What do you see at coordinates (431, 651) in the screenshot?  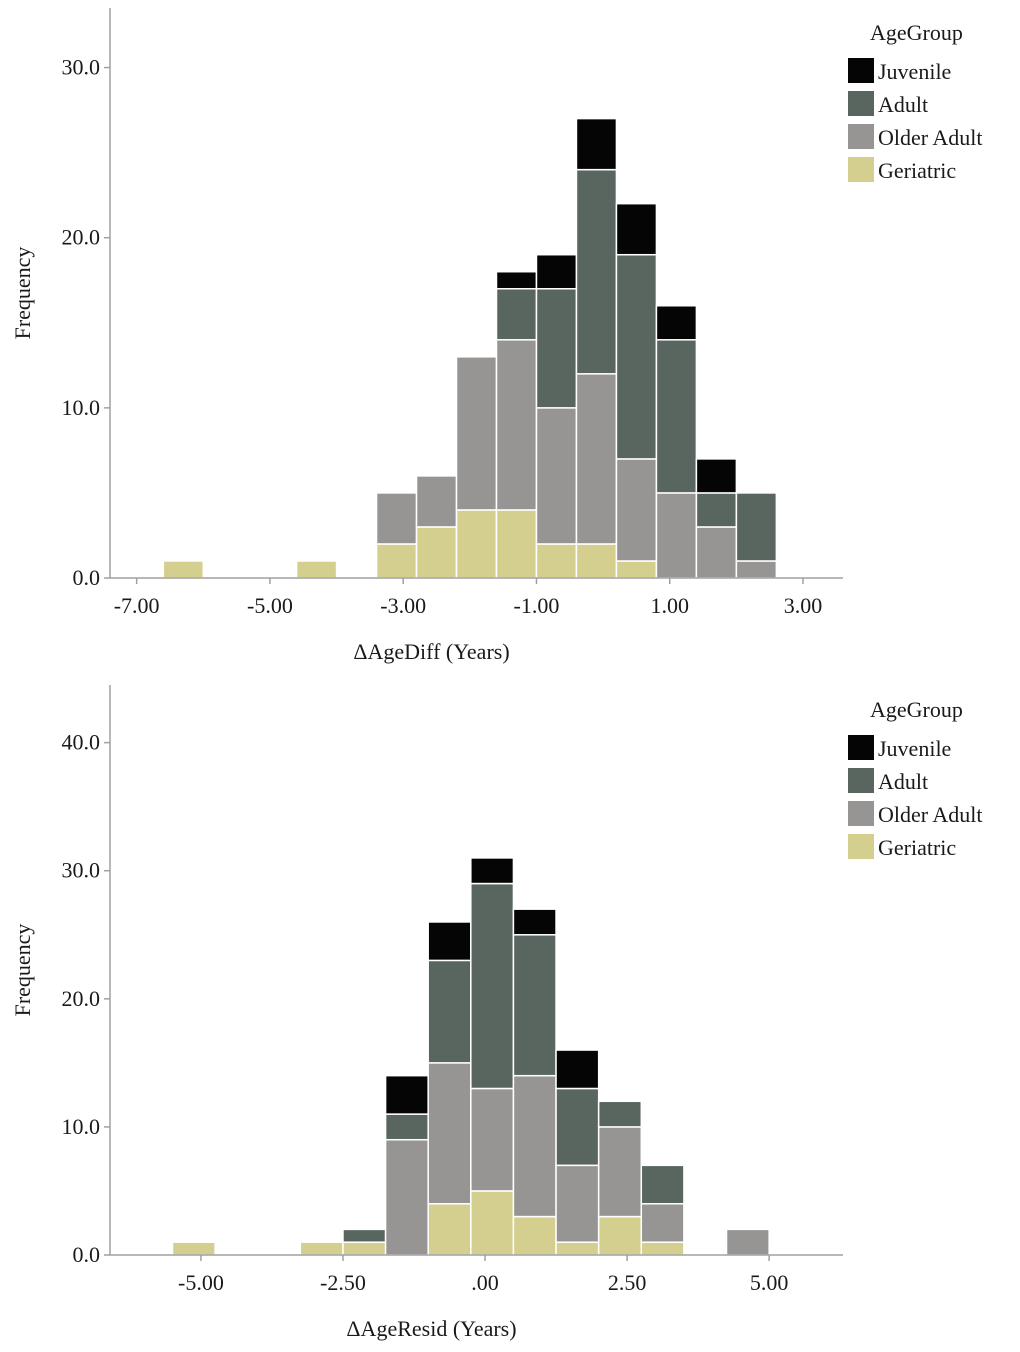 I see `x-axis-title: ΔAgeDiff (Years)` at bounding box center [431, 651].